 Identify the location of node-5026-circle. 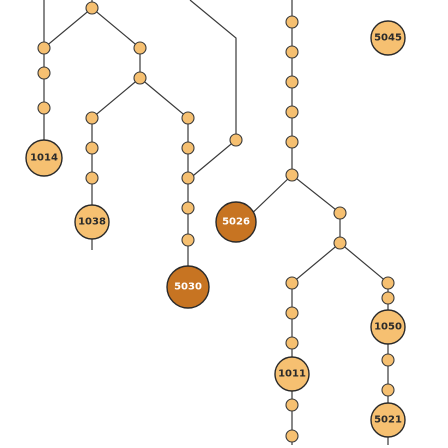
(236, 222).